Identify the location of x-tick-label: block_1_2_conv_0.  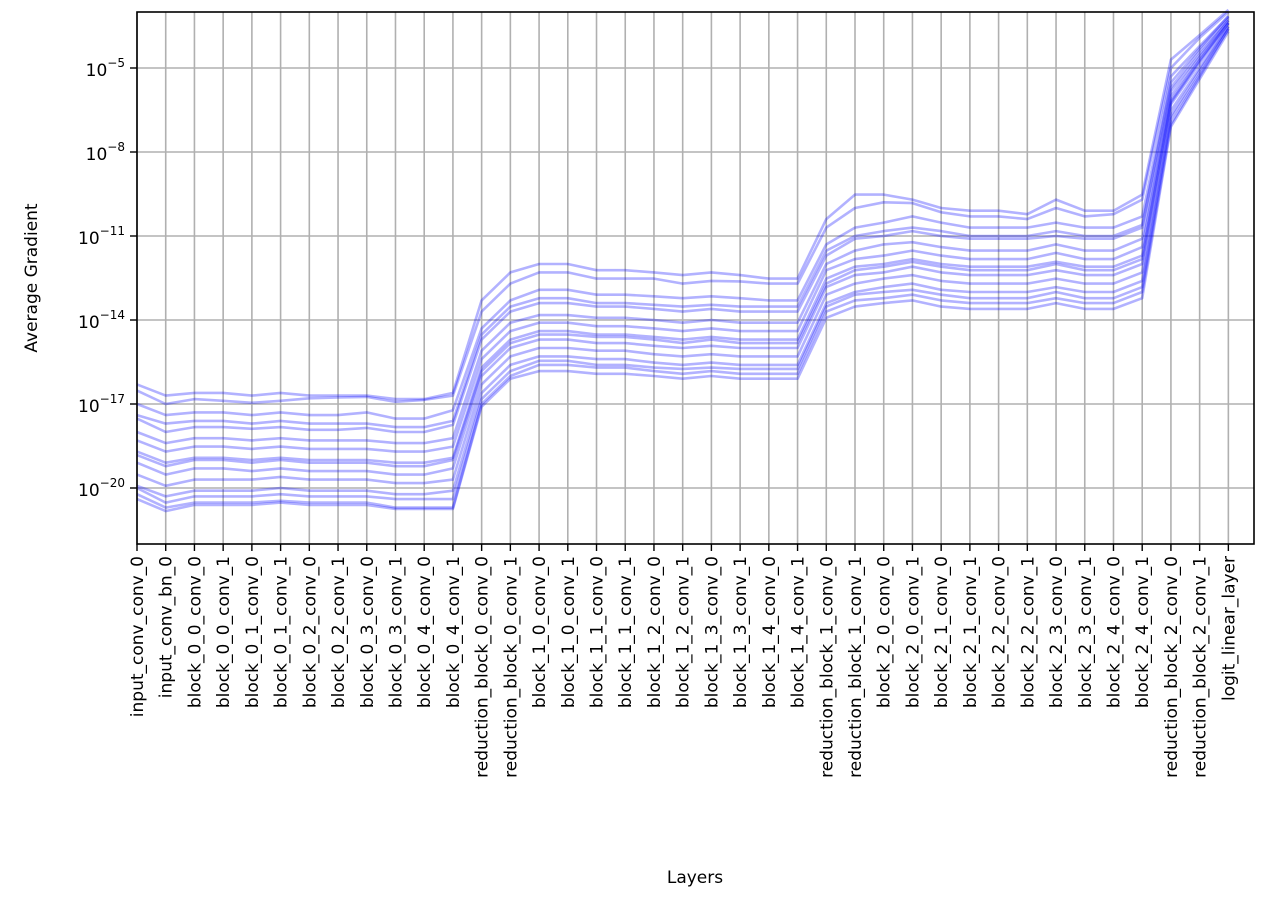
(655, 632).